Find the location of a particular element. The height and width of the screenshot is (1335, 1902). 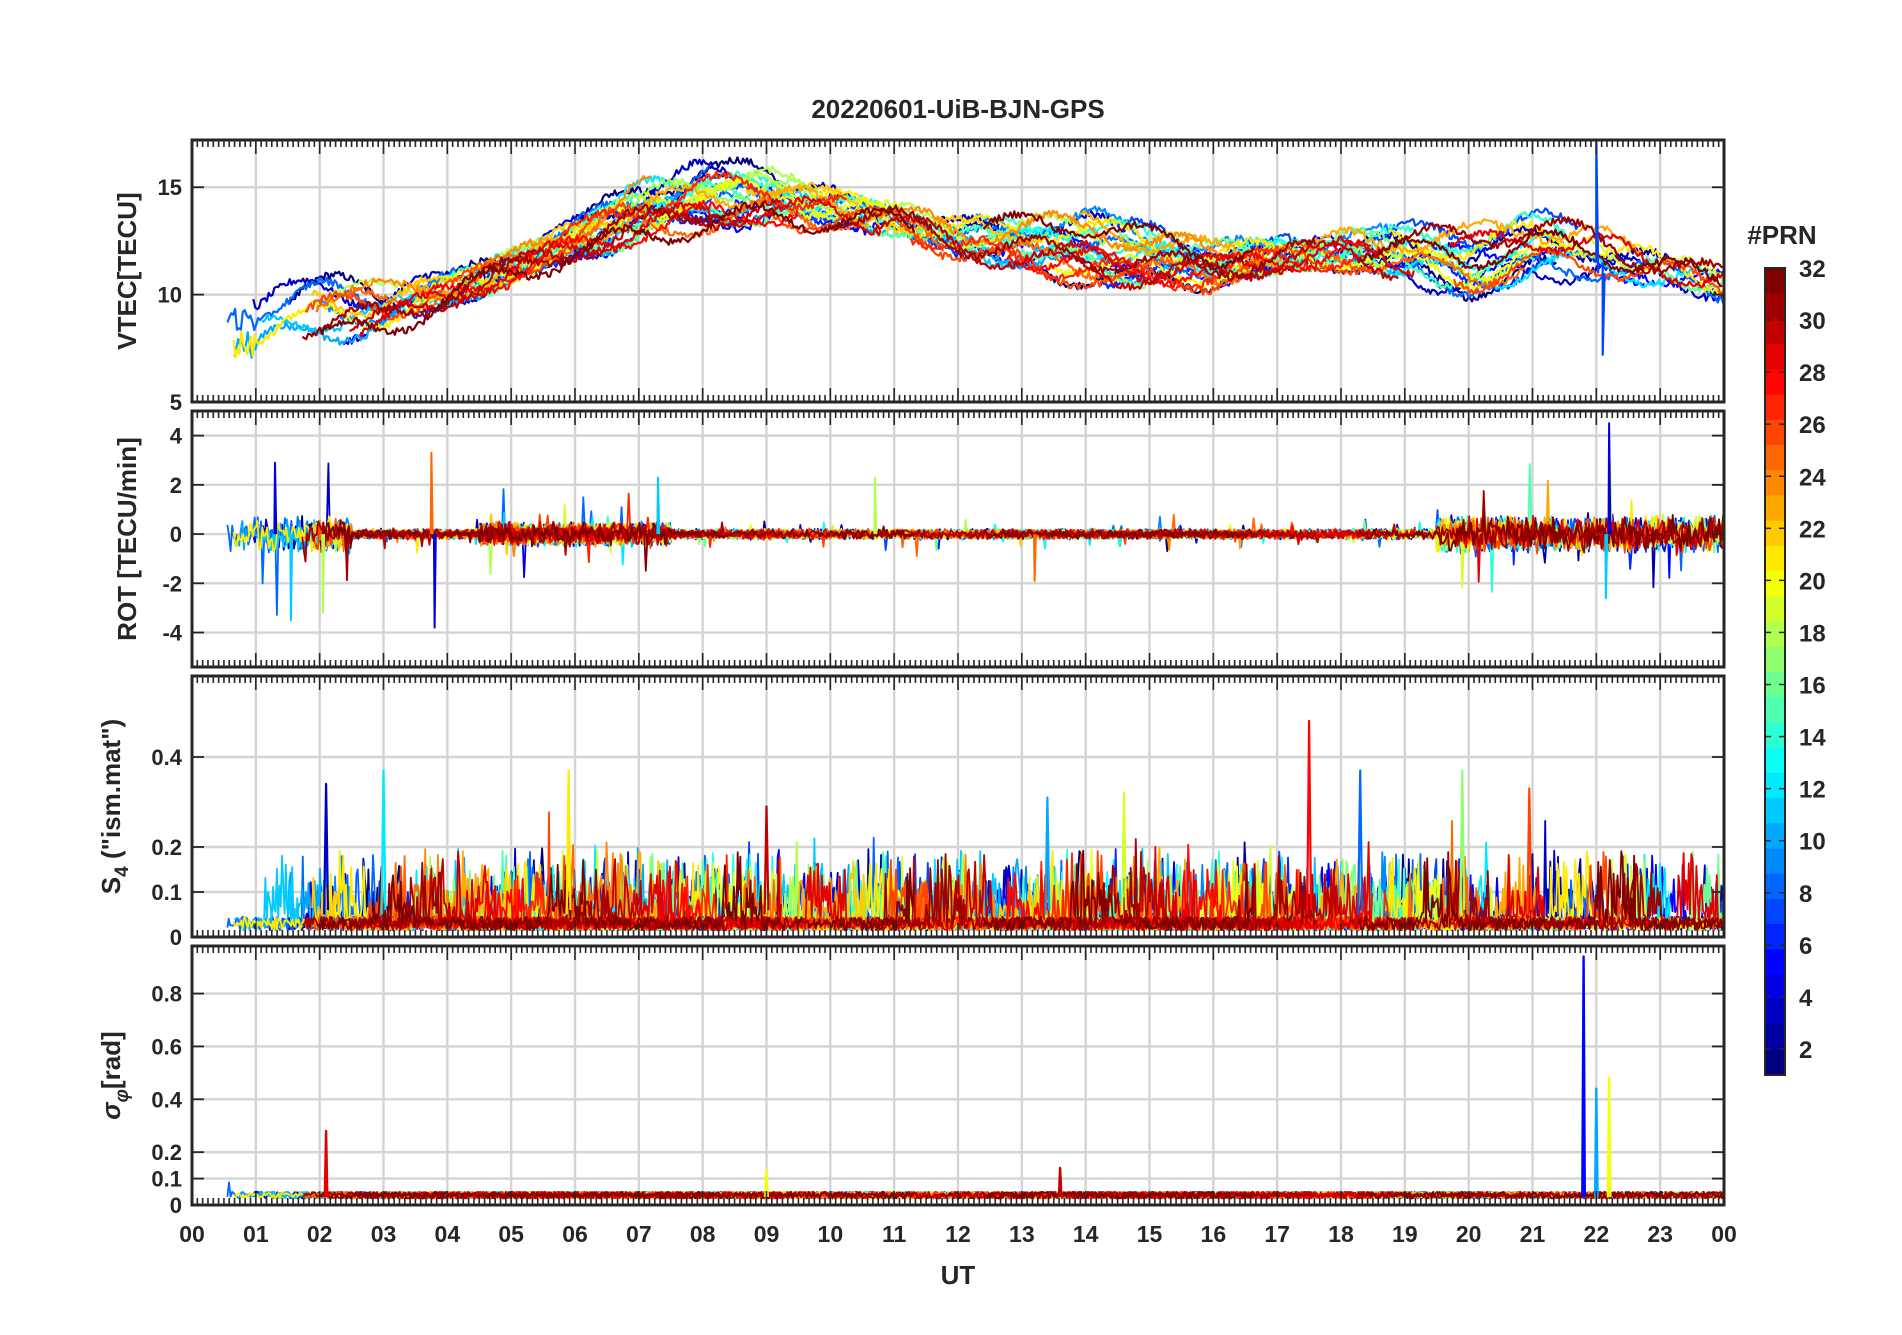

x-axis-label: UT is located at coordinates (958, 1275).